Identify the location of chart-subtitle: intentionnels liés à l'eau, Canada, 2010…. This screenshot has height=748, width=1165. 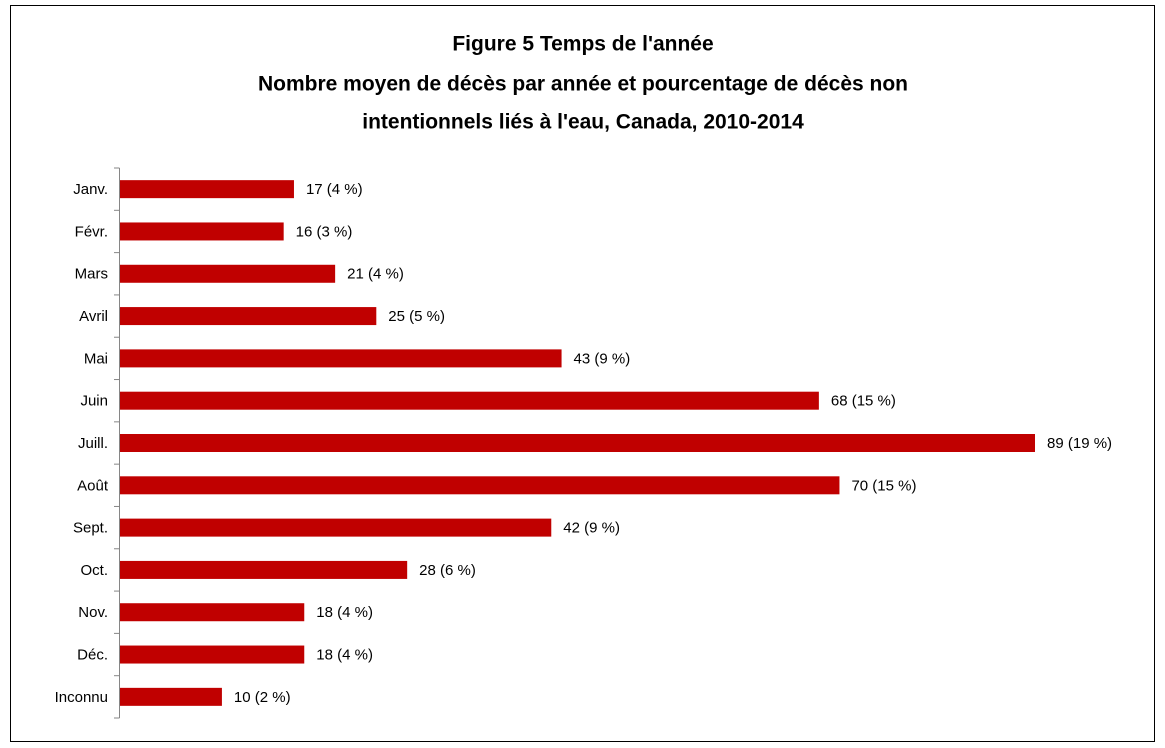
(583, 122).